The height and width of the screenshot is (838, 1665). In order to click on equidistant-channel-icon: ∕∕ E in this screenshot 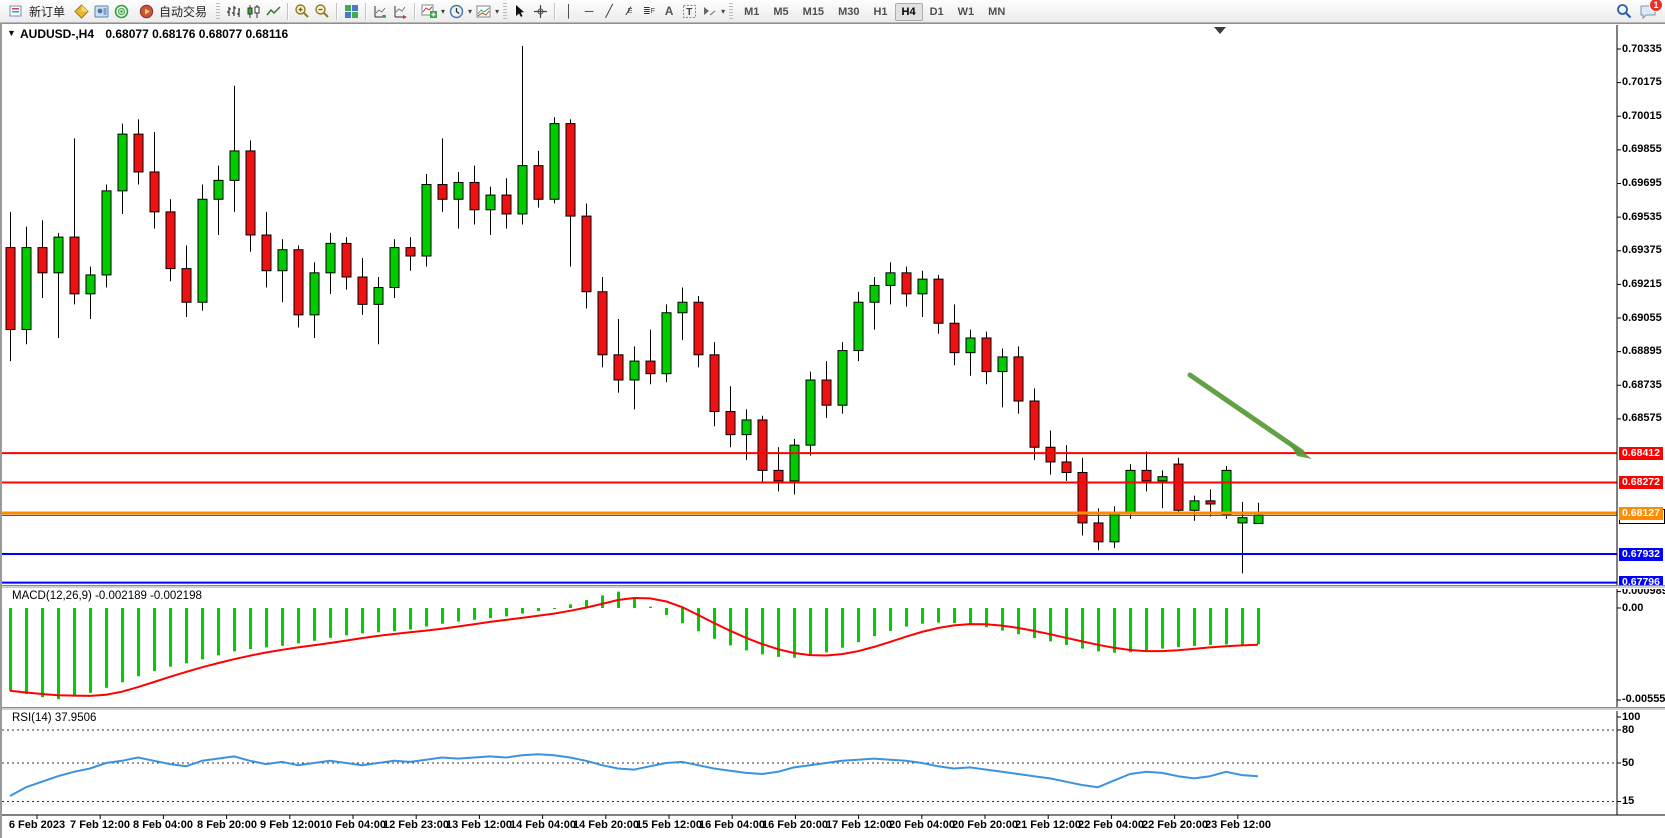, I will do `click(629, 11)`.